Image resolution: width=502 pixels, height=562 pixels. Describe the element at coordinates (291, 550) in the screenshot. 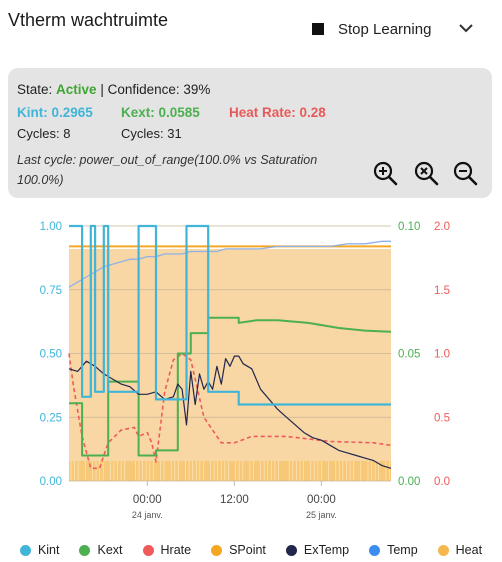

I see `legend-dot-extemp` at that location.